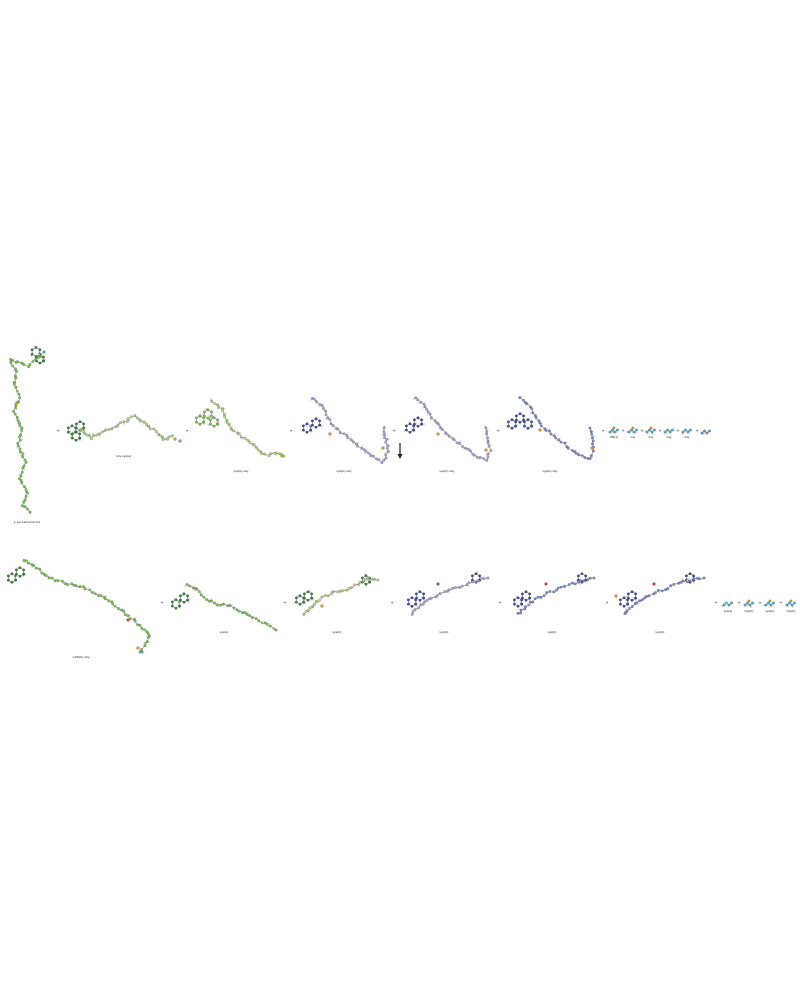 This screenshot has width=800, height=1000. Describe the element at coordinates (677, 430) in the screenshot. I see `plus-row1-10: +` at that location.